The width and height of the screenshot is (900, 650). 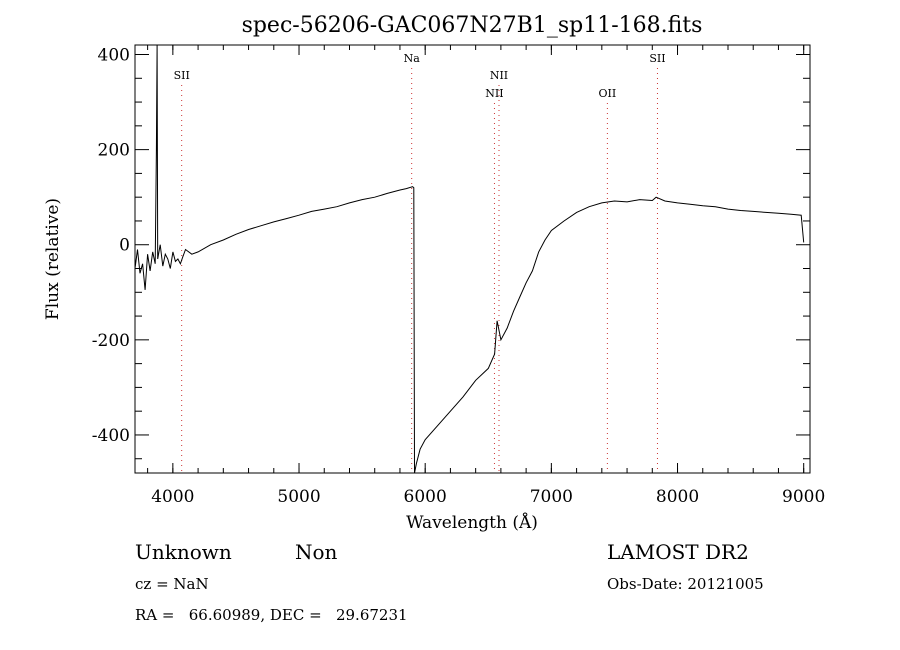 I want to click on chart-title: spec-56206-GAC067N27B1_sp11-168.fits, so click(x=472, y=25).